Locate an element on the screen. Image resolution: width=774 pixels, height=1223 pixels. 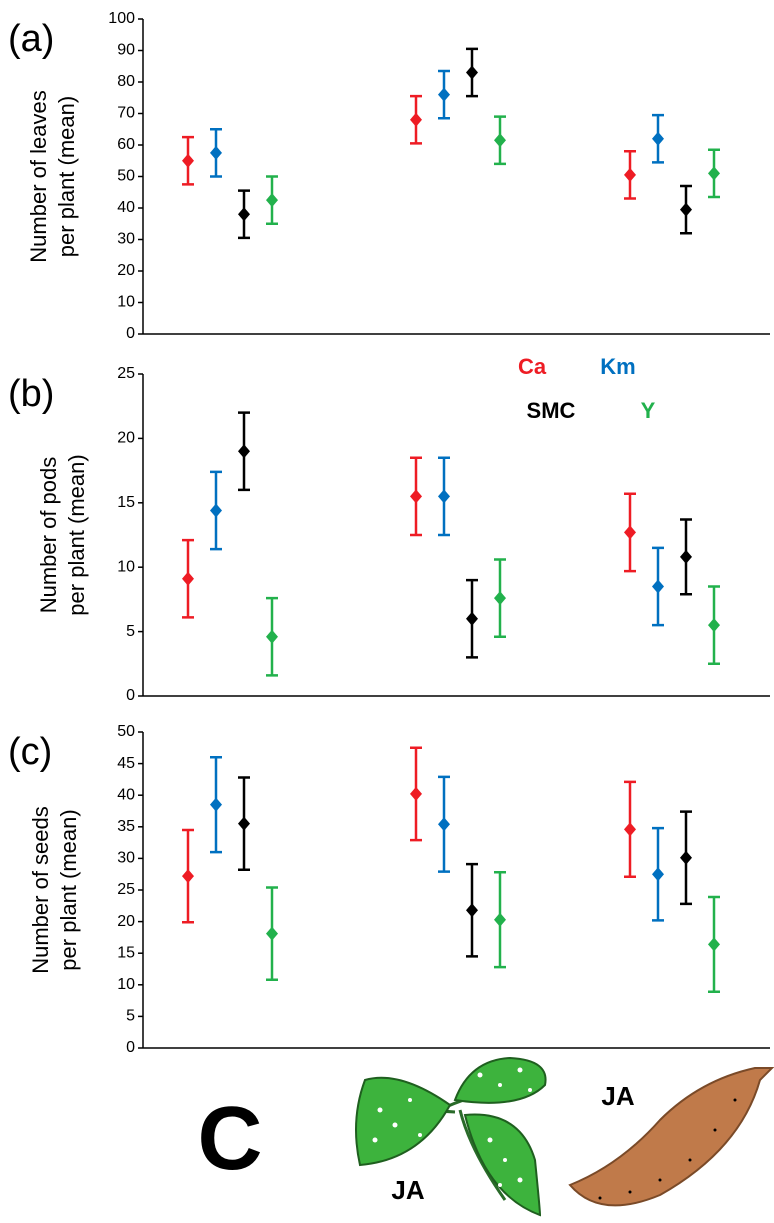
y-tick-label: 35 is located at coordinates (126, 826).